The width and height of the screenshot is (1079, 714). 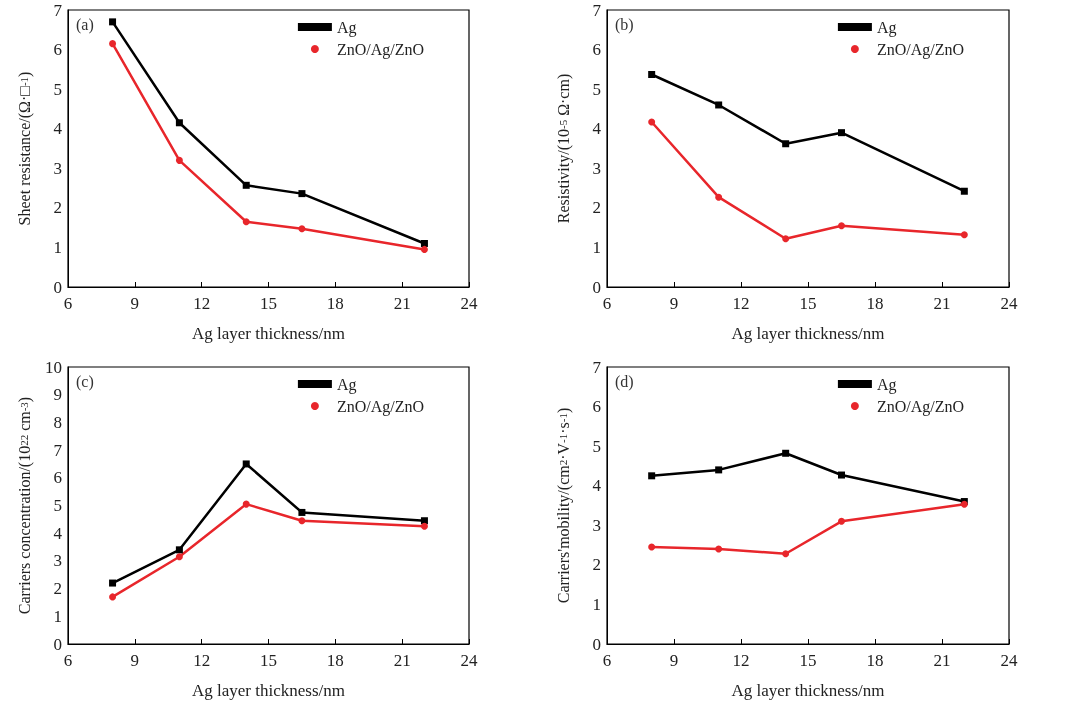 What do you see at coordinates (624, 381) in the screenshot?
I see `annotation: (d)` at bounding box center [624, 381].